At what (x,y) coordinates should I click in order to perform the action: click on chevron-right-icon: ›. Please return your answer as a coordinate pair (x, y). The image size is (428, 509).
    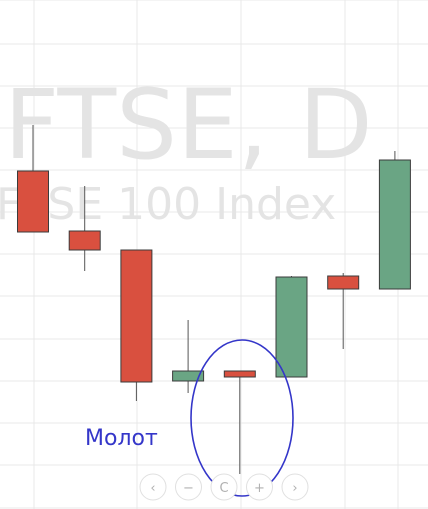
    Looking at the image, I should click on (294, 488).